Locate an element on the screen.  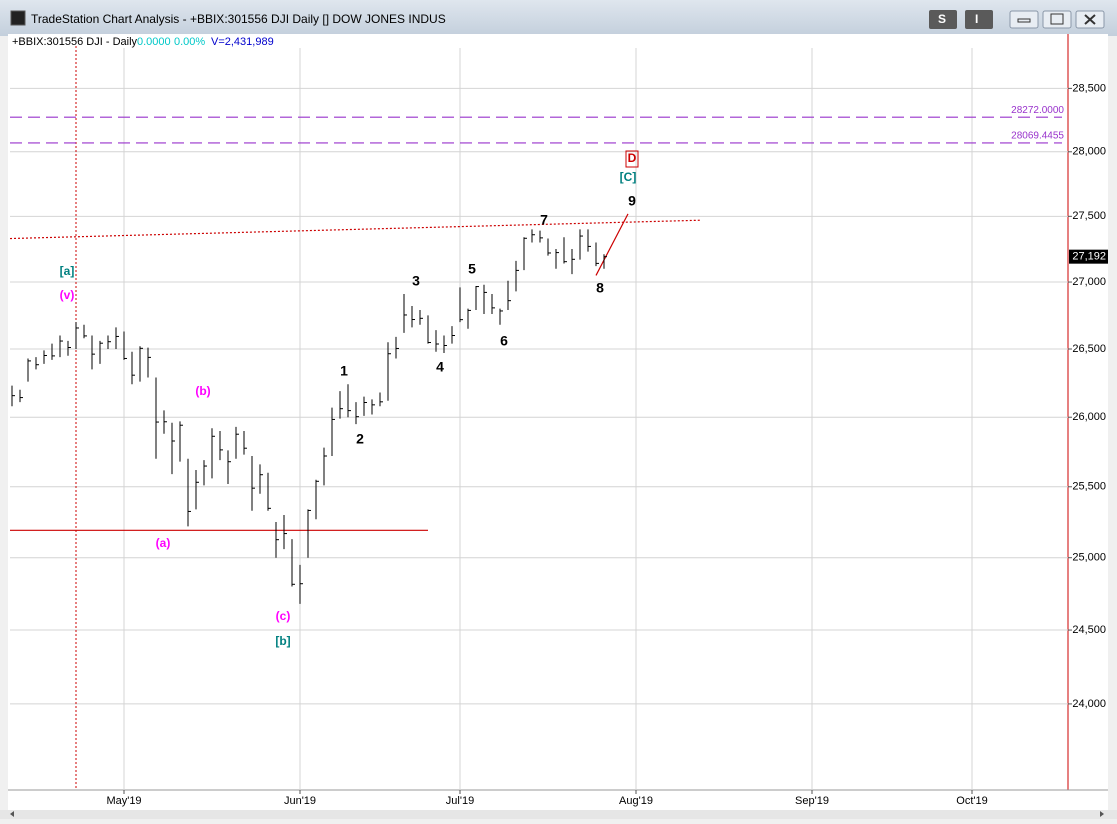
y-tick-label: 26,000 is located at coordinates (1089, 417).